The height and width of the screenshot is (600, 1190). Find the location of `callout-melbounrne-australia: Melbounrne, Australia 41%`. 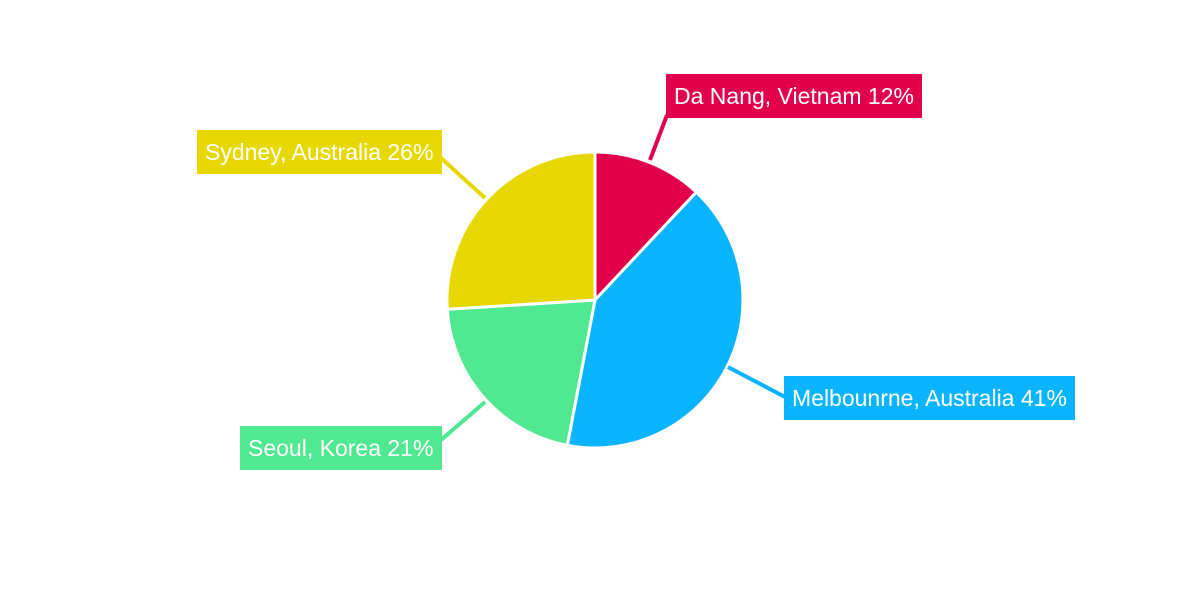

callout-melbounrne-australia: Melbounrne, Australia 41% is located at coordinates (901, 392).